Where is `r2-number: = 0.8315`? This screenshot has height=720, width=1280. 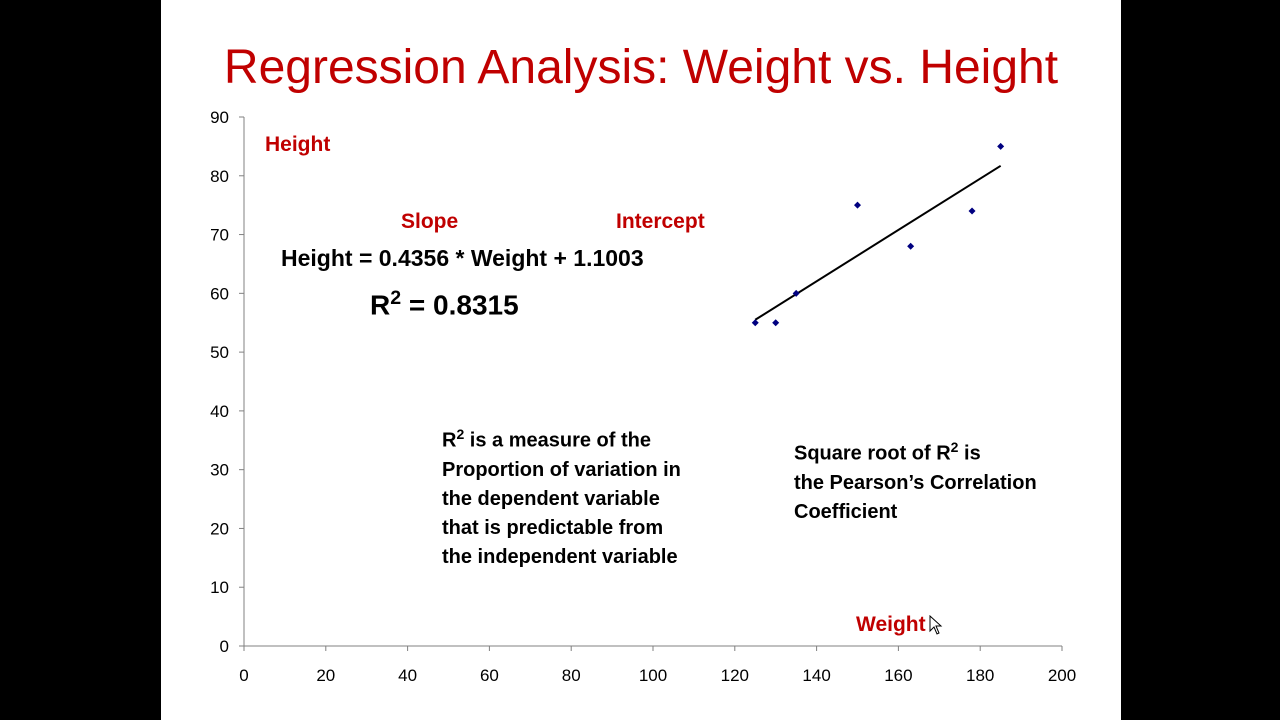 r2-number: = 0.8315 is located at coordinates (463, 305).